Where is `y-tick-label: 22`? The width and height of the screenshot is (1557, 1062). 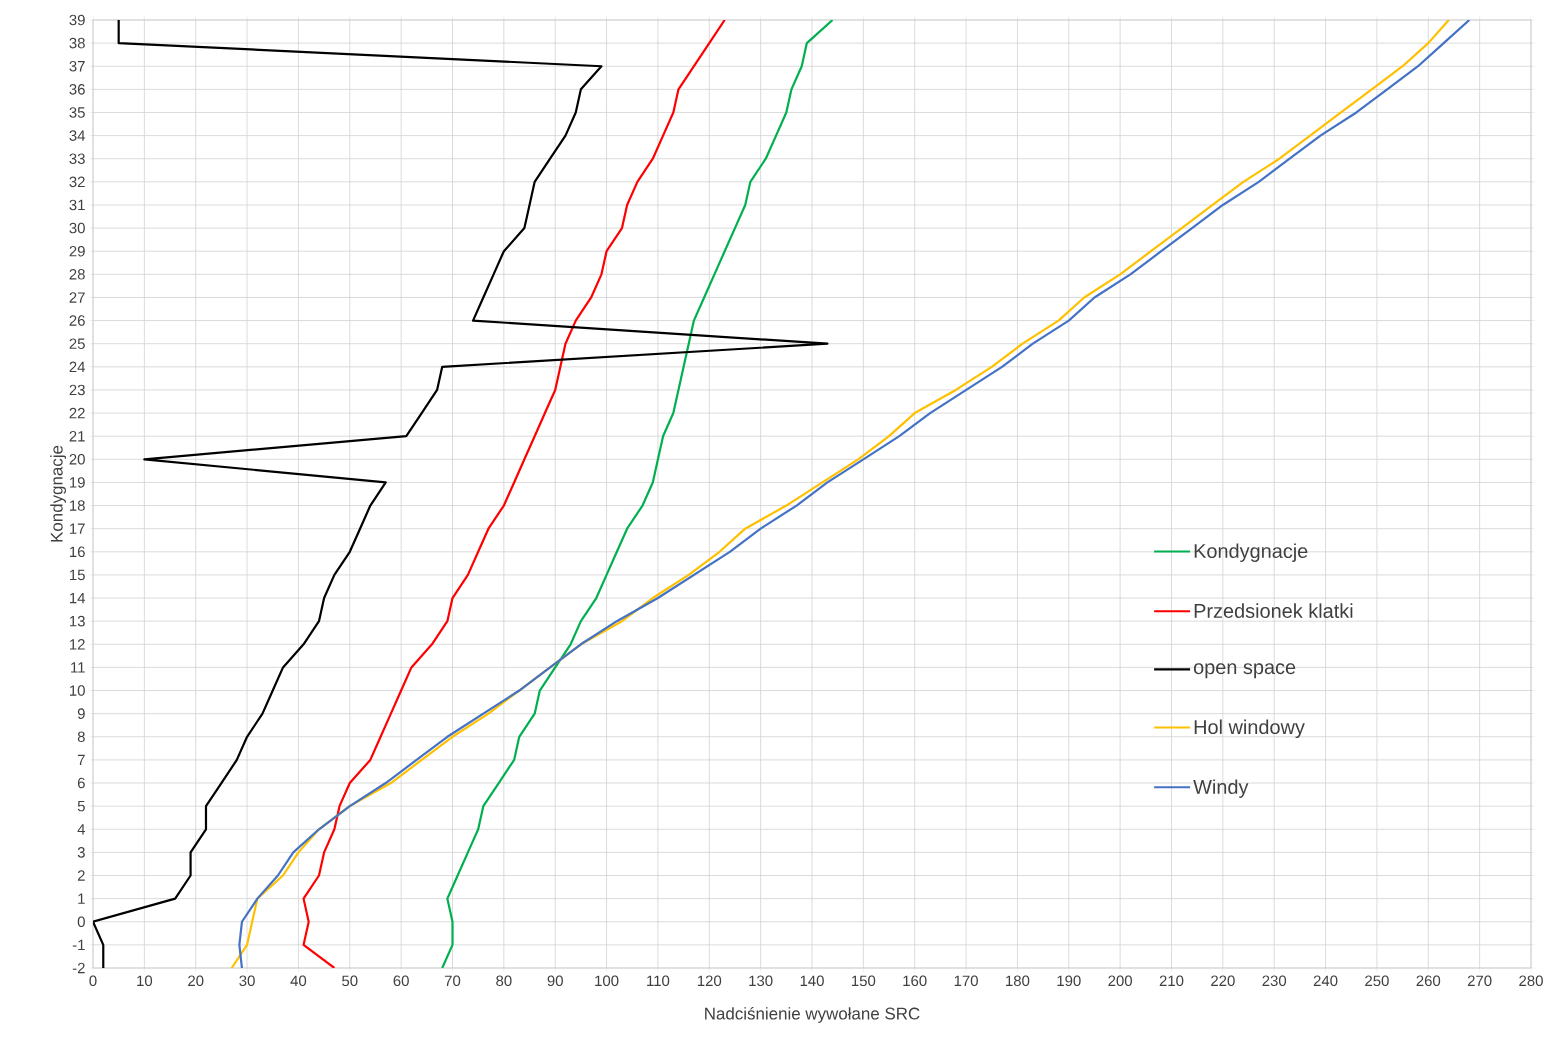 y-tick-label: 22 is located at coordinates (77, 413).